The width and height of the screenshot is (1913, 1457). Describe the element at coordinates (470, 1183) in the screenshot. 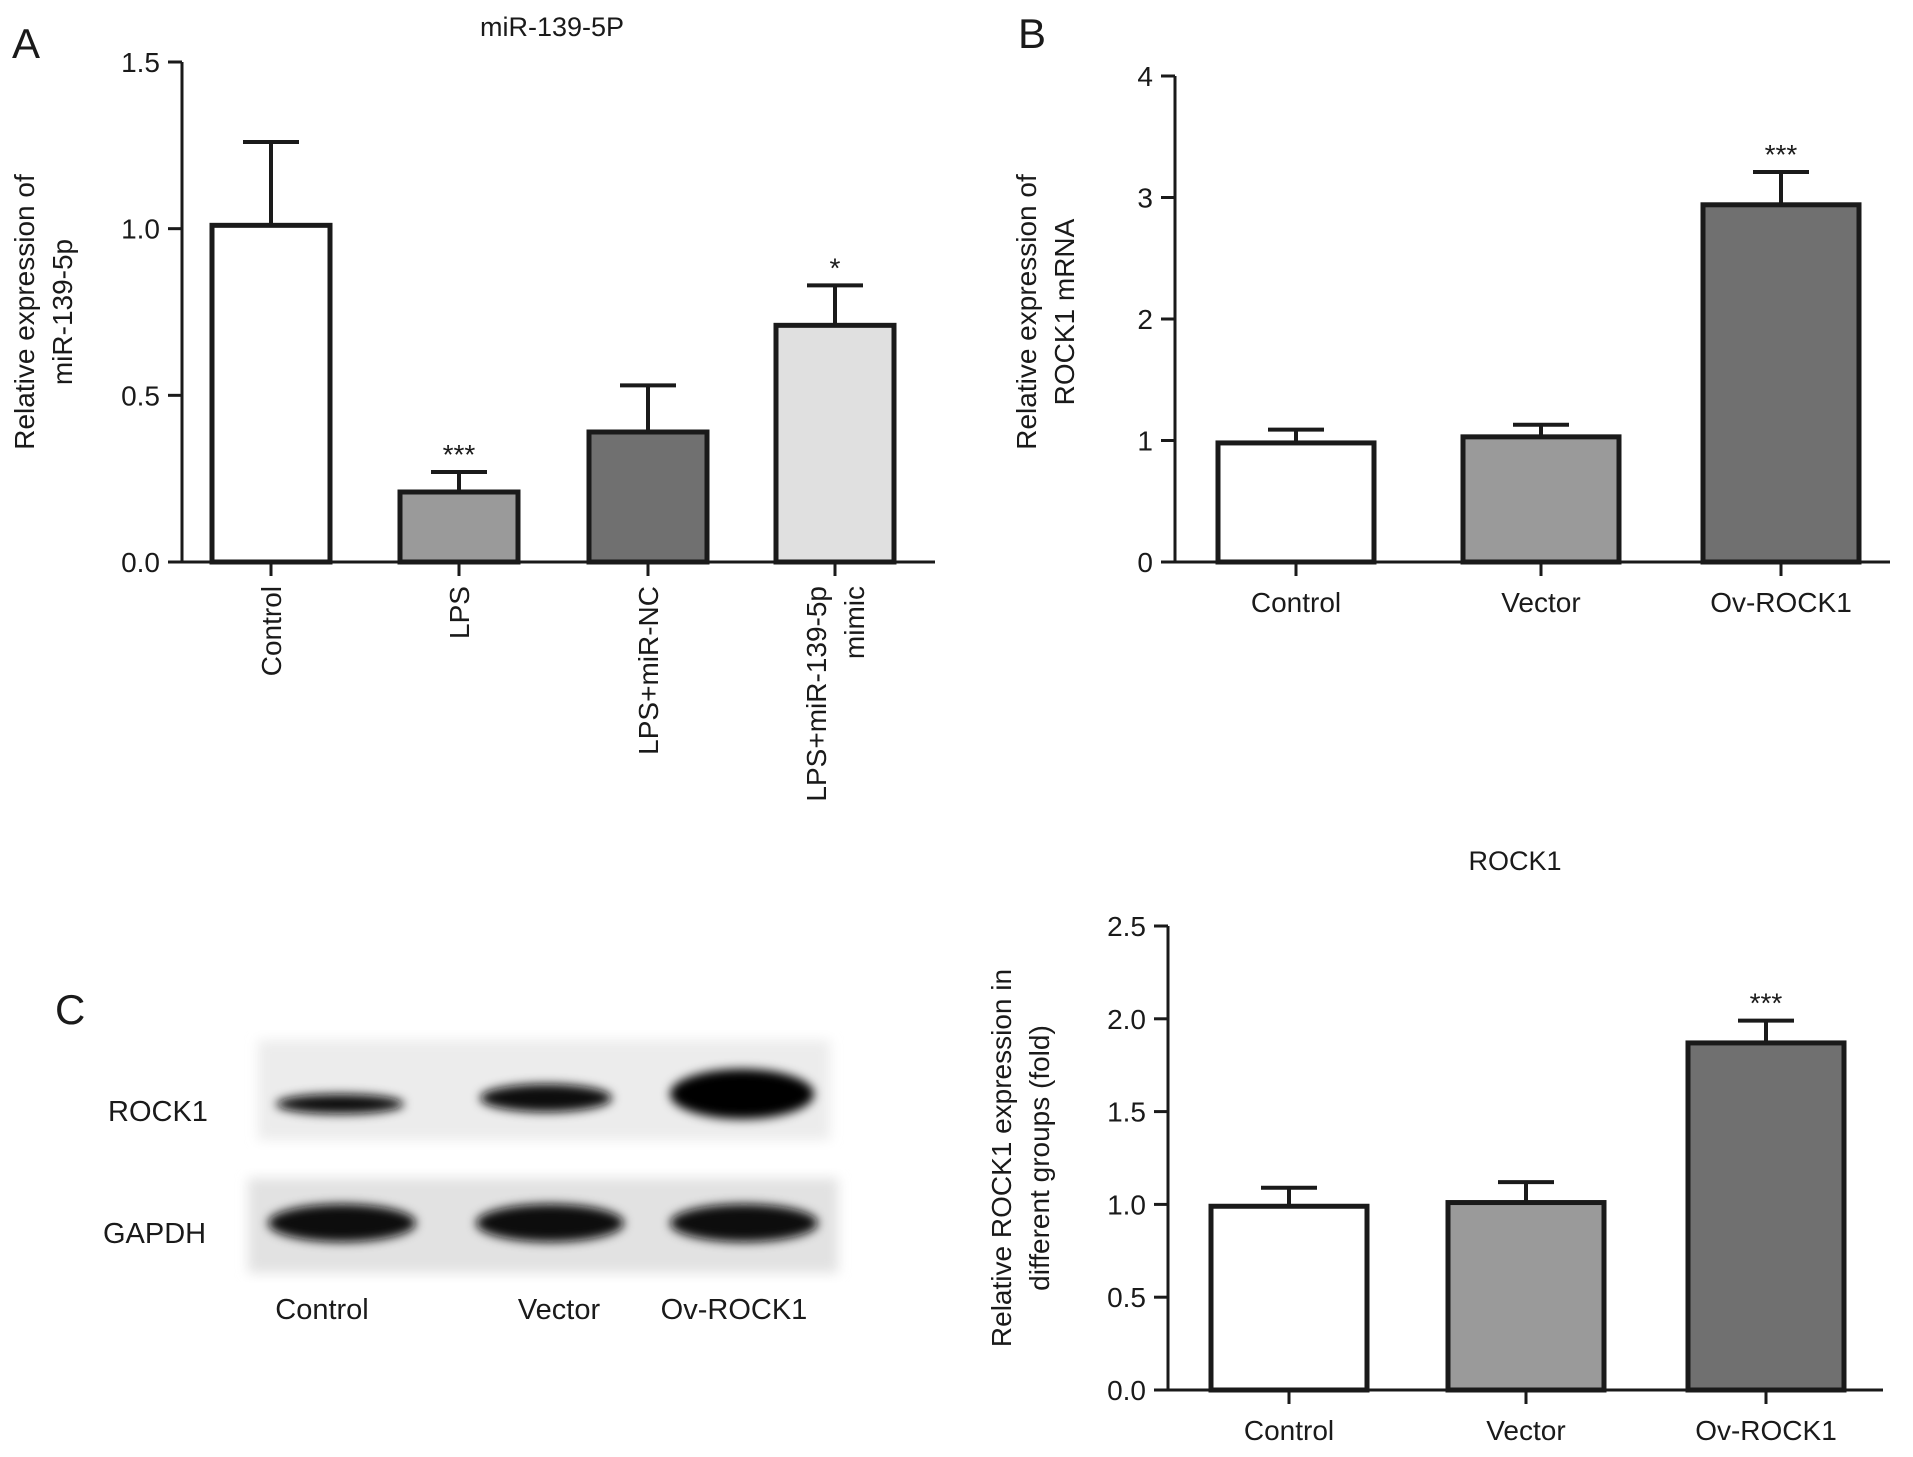

I see `western-blot: ROCK1 GAPDH Control Vector Ov-ROCK1` at that location.